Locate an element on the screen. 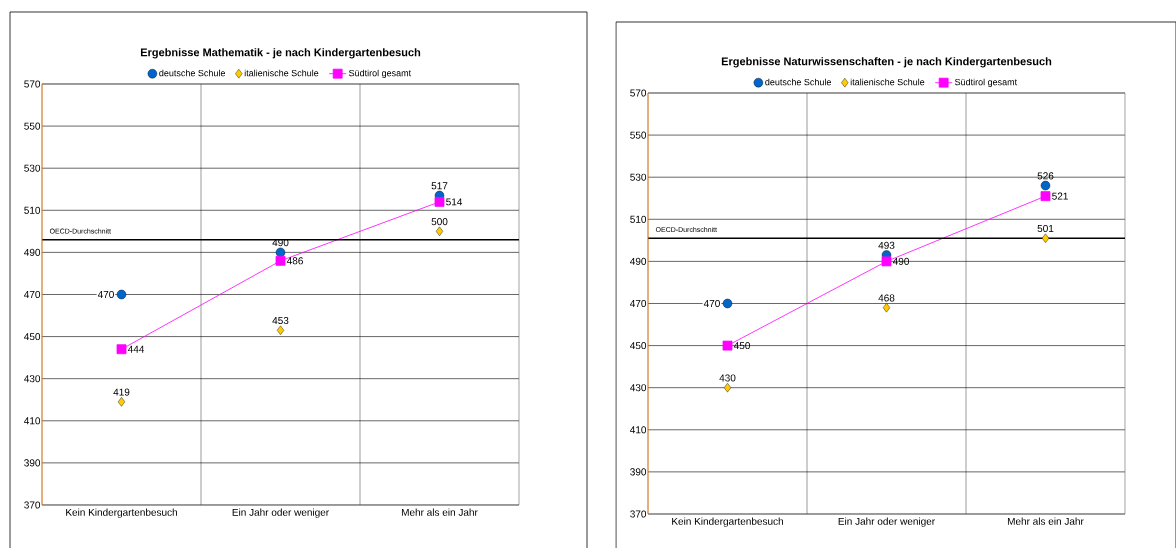  data-label: 521 is located at coordinates (1060, 196).